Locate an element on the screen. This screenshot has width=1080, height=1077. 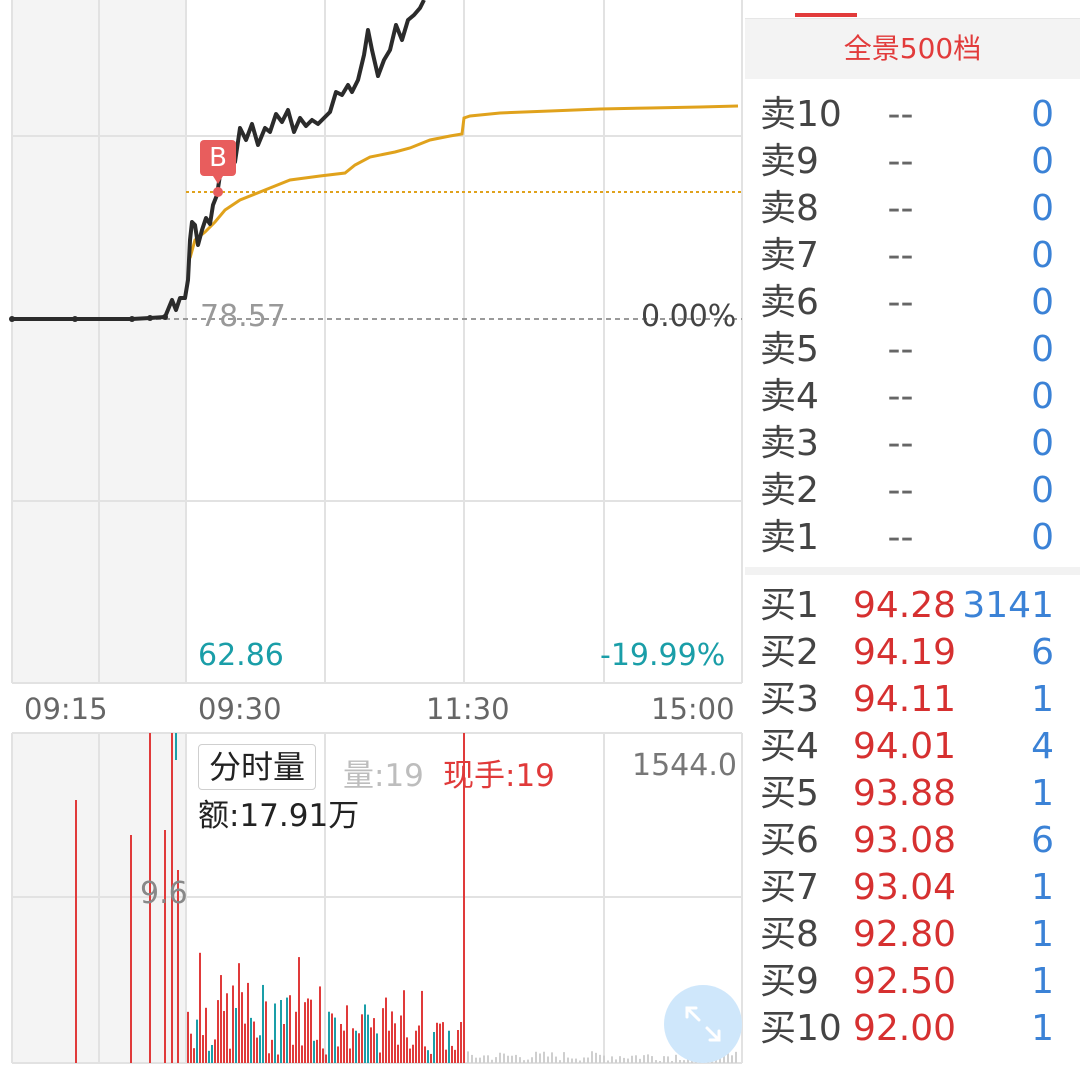
bid-price: 94.19 is located at coordinates (905, 652).